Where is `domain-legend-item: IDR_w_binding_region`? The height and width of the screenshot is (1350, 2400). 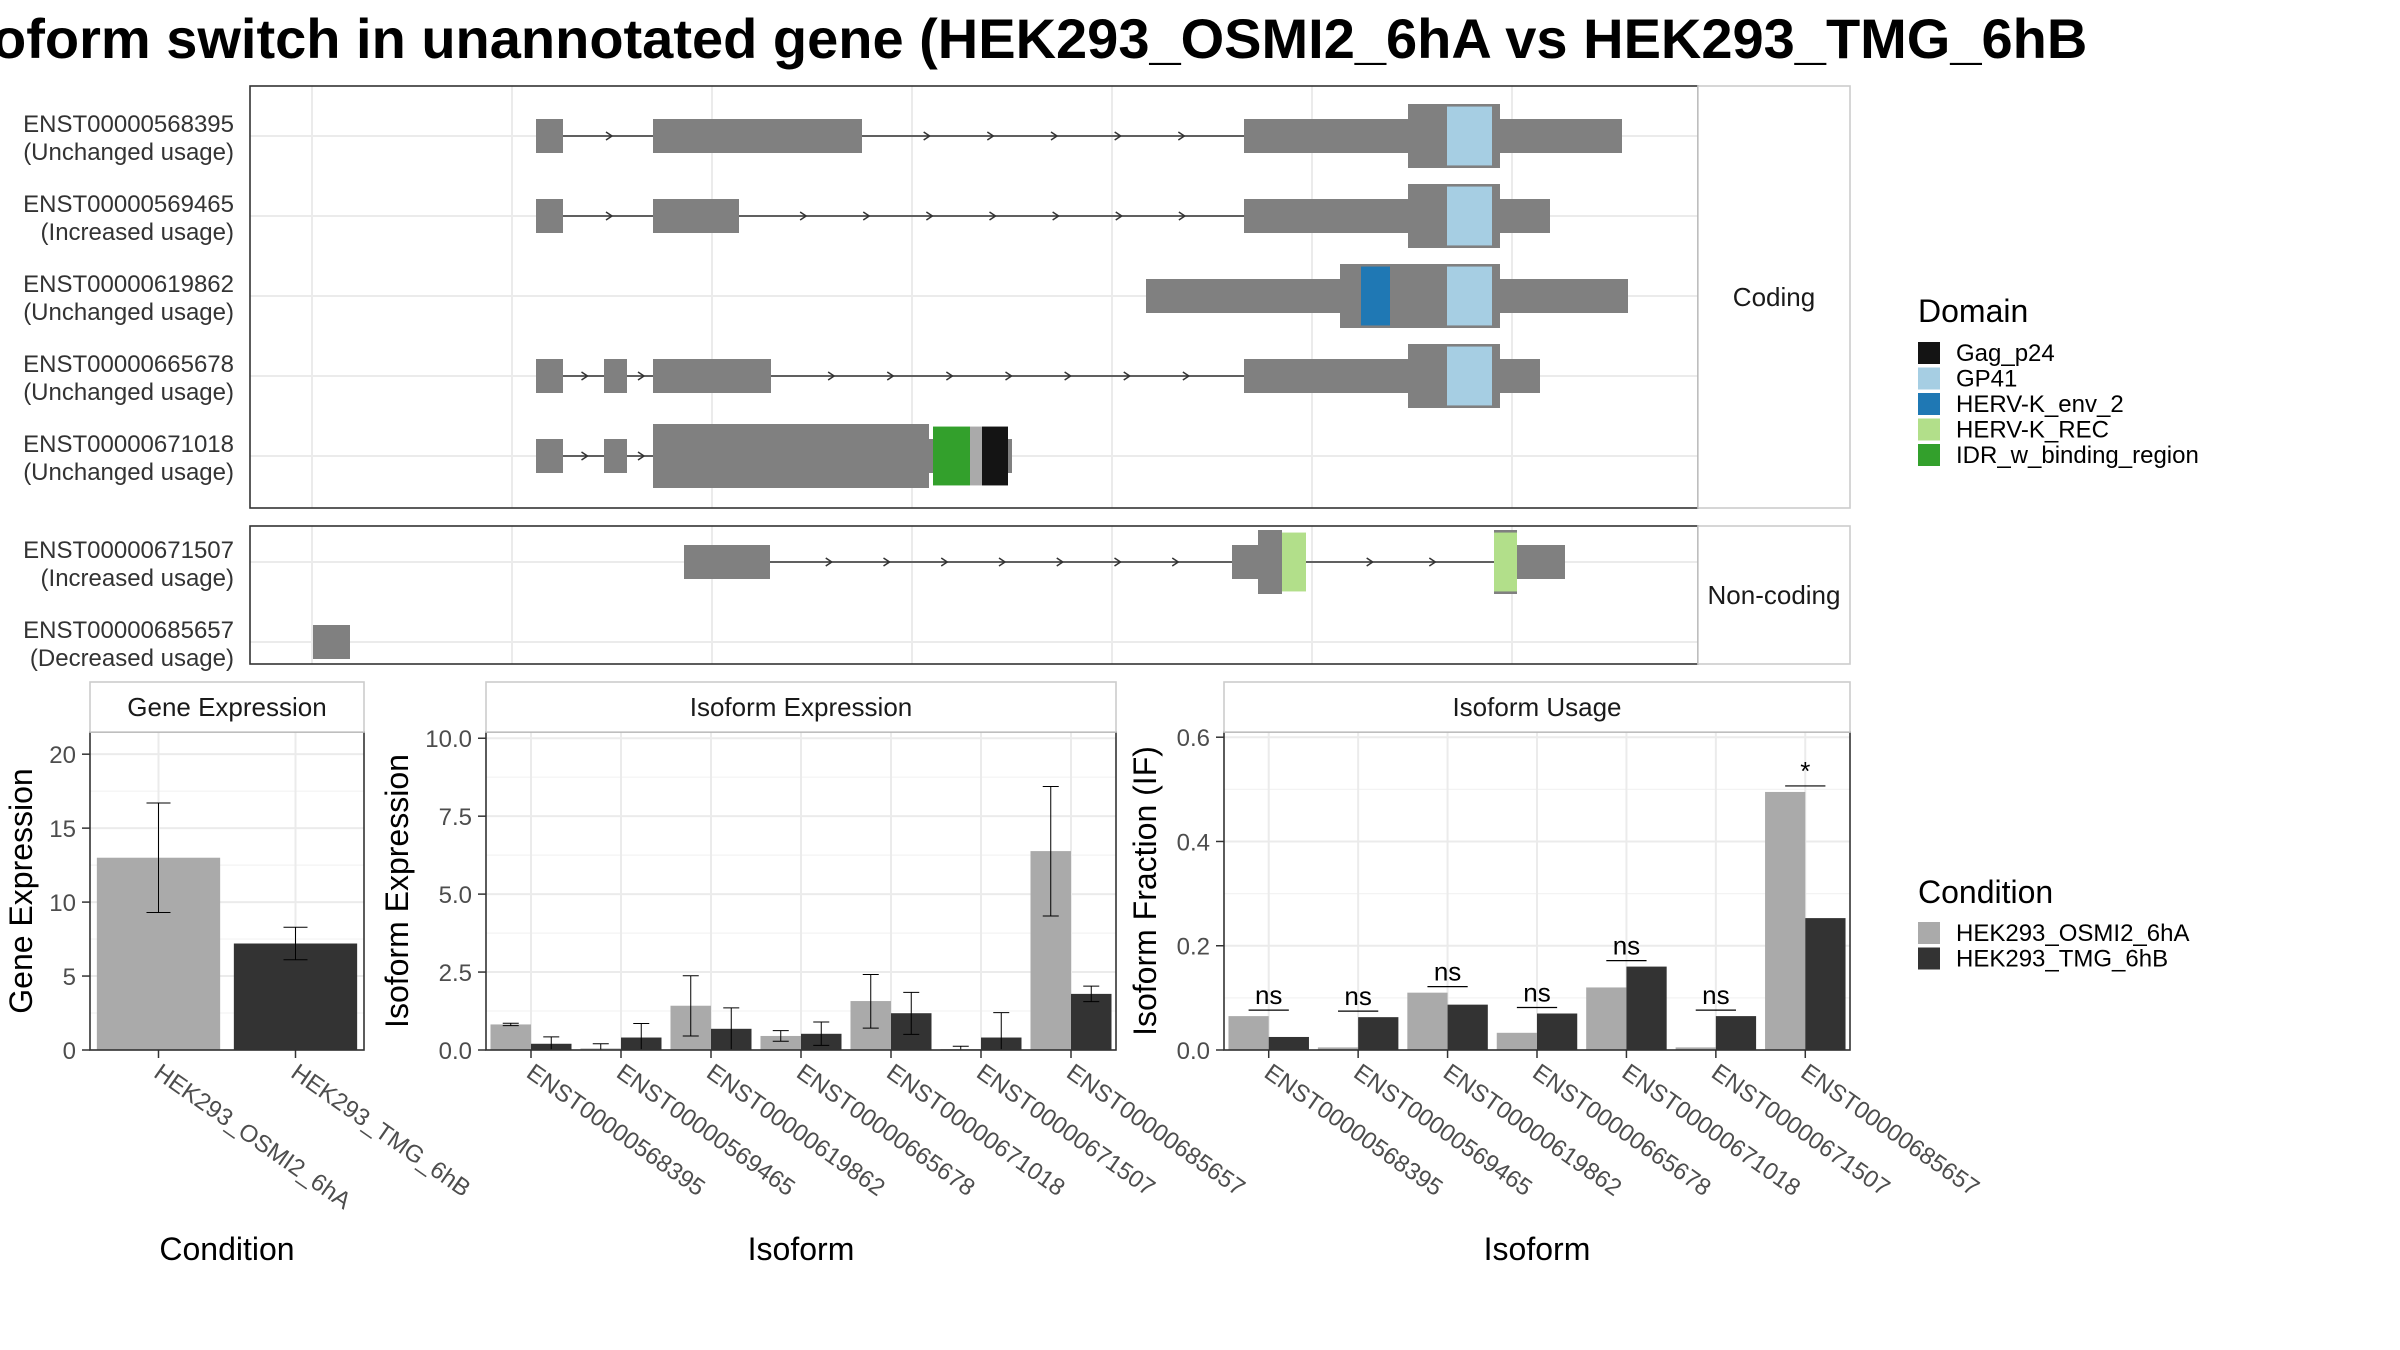 domain-legend-item: IDR_w_binding_region is located at coordinates (2058, 455).